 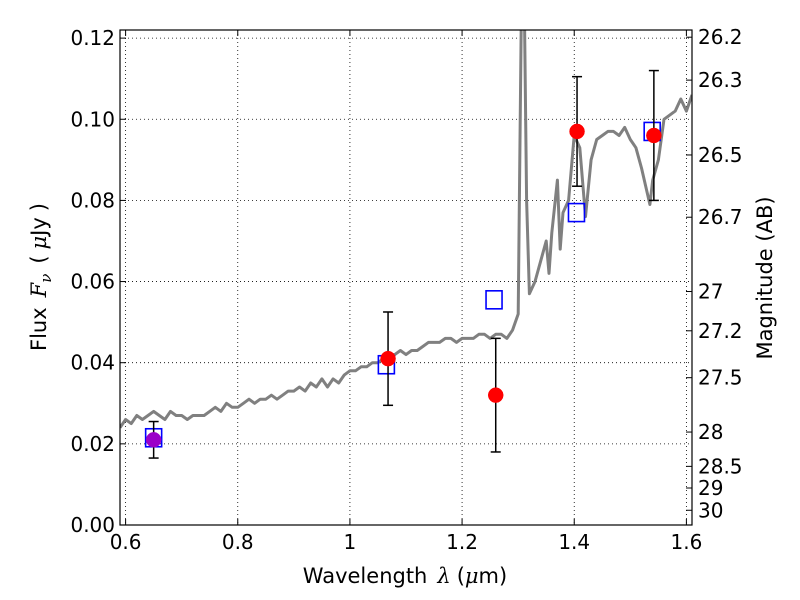 What do you see at coordinates (720, 217) in the screenshot?
I see `y2-tick-label: 26.7` at bounding box center [720, 217].